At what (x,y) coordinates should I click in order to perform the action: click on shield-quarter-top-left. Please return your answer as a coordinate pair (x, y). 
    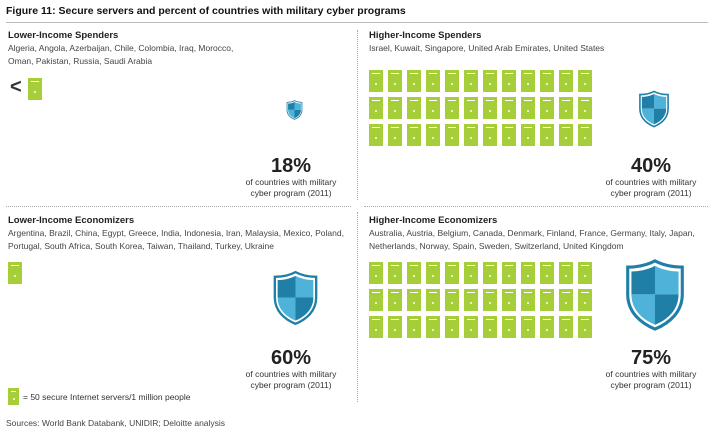
    Looking at the image, I should click on (647, 101).